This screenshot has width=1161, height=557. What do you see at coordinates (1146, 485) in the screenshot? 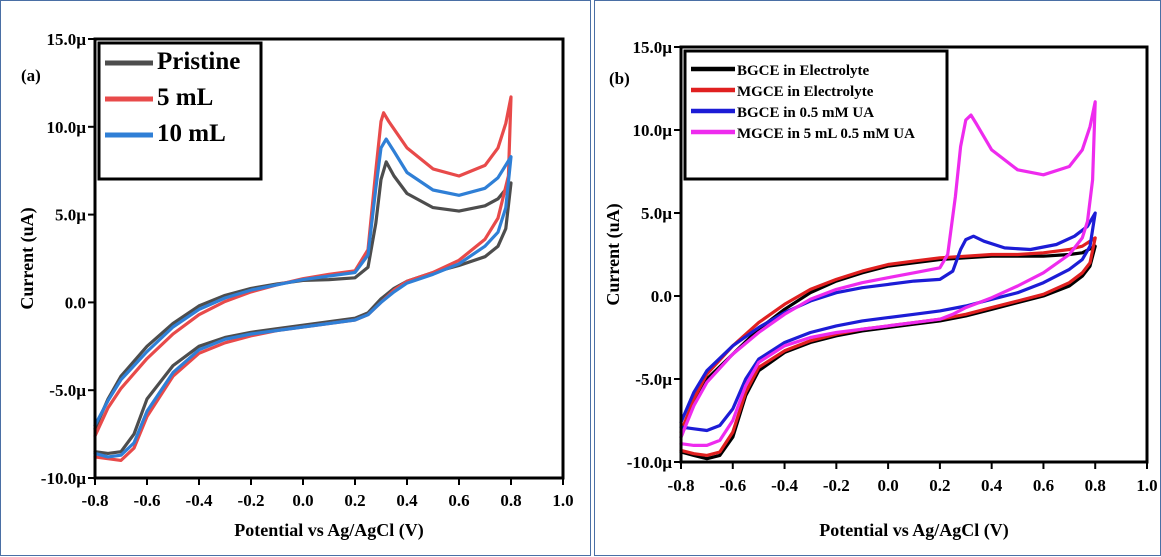
I see `chart-b-x-tick-label: 1.0` at bounding box center [1146, 485].